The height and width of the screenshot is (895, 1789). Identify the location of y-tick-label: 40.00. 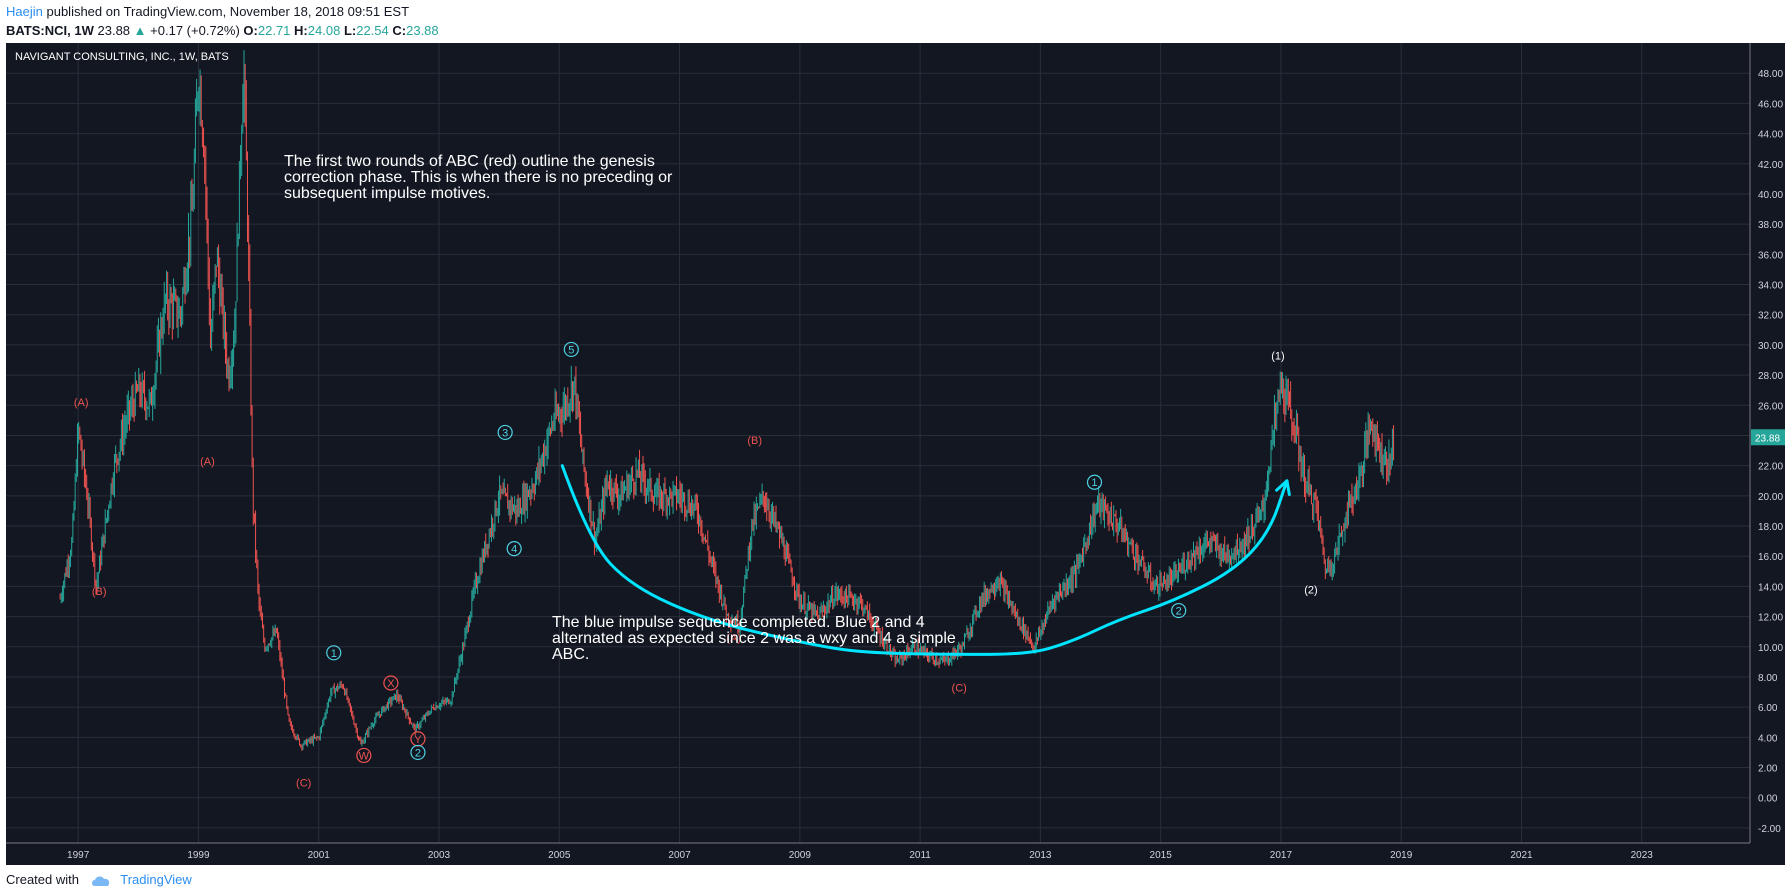
(1770, 195).